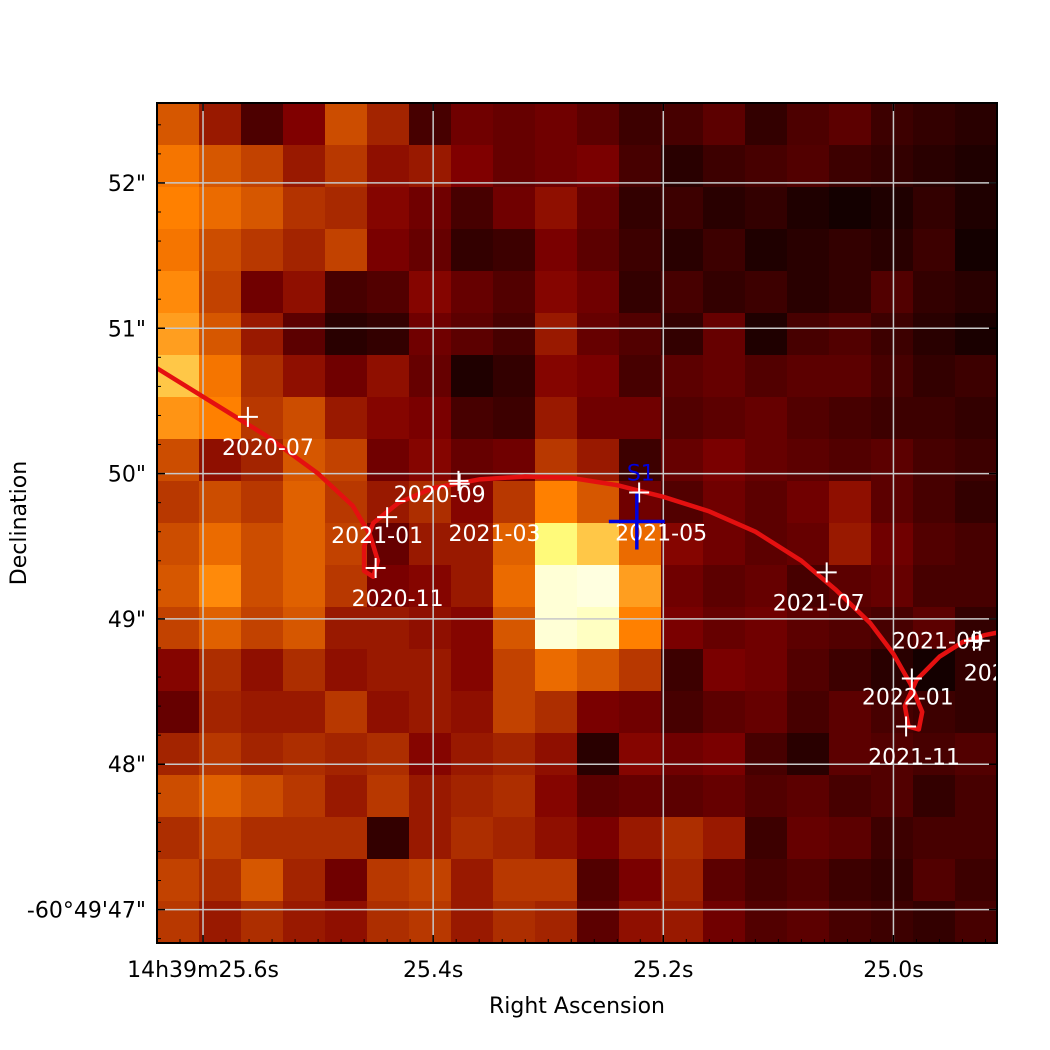 This screenshot has height=1050, width=1050. What do you see at coordinates (819, 603) in the screenshot?
I see `epoch-label: 2021-07` at bounding box center [819, 603].